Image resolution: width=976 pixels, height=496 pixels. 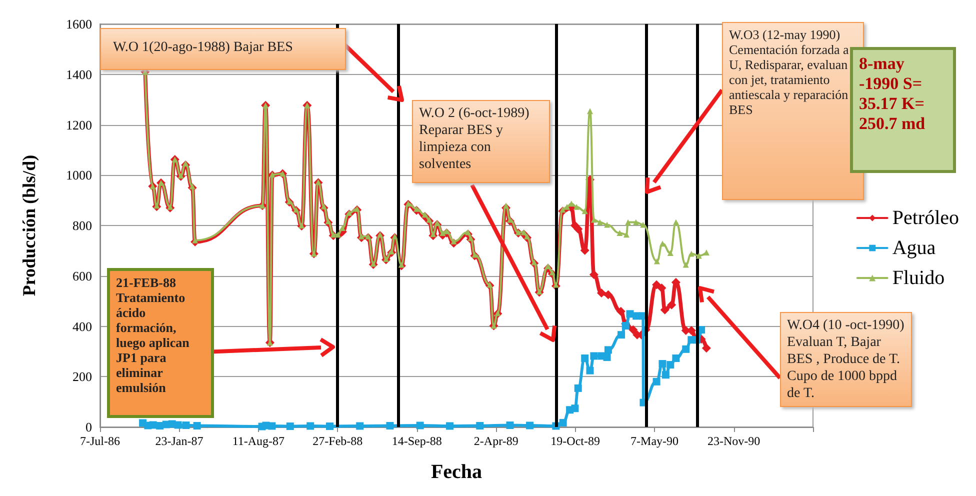 I want to click on x-tick-label: 14-Sep-88, so click(x=417, y=441).